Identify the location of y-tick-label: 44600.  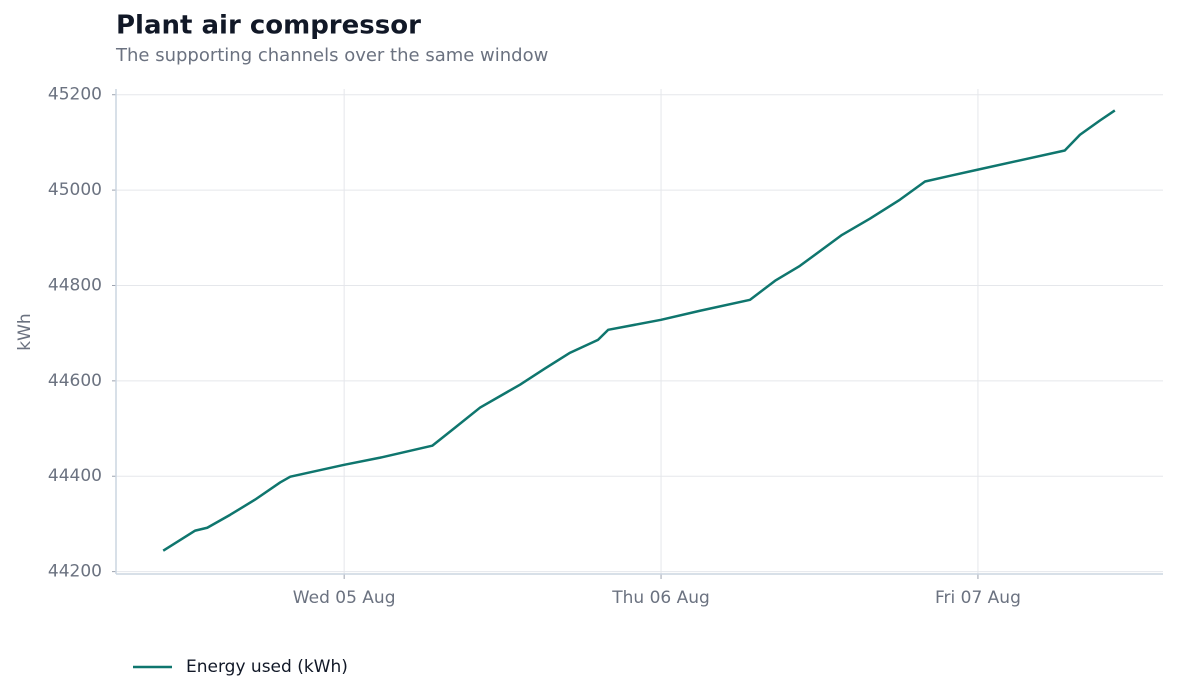
(75, 381).